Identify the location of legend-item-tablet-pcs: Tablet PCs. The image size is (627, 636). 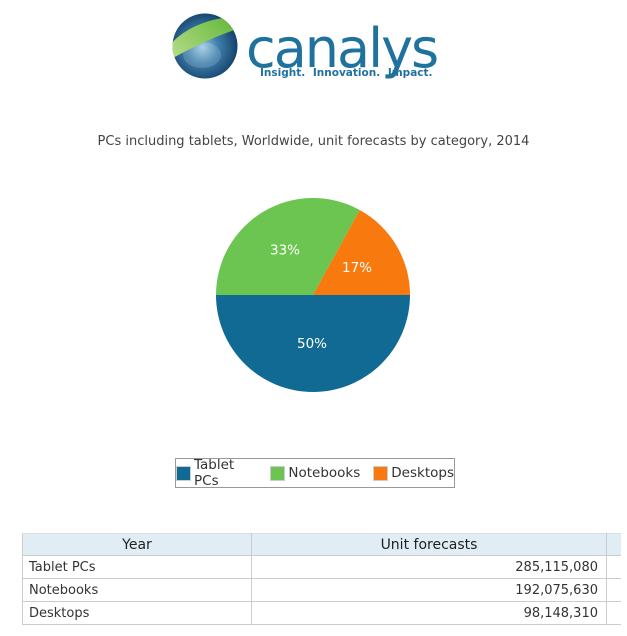
(216, 473).